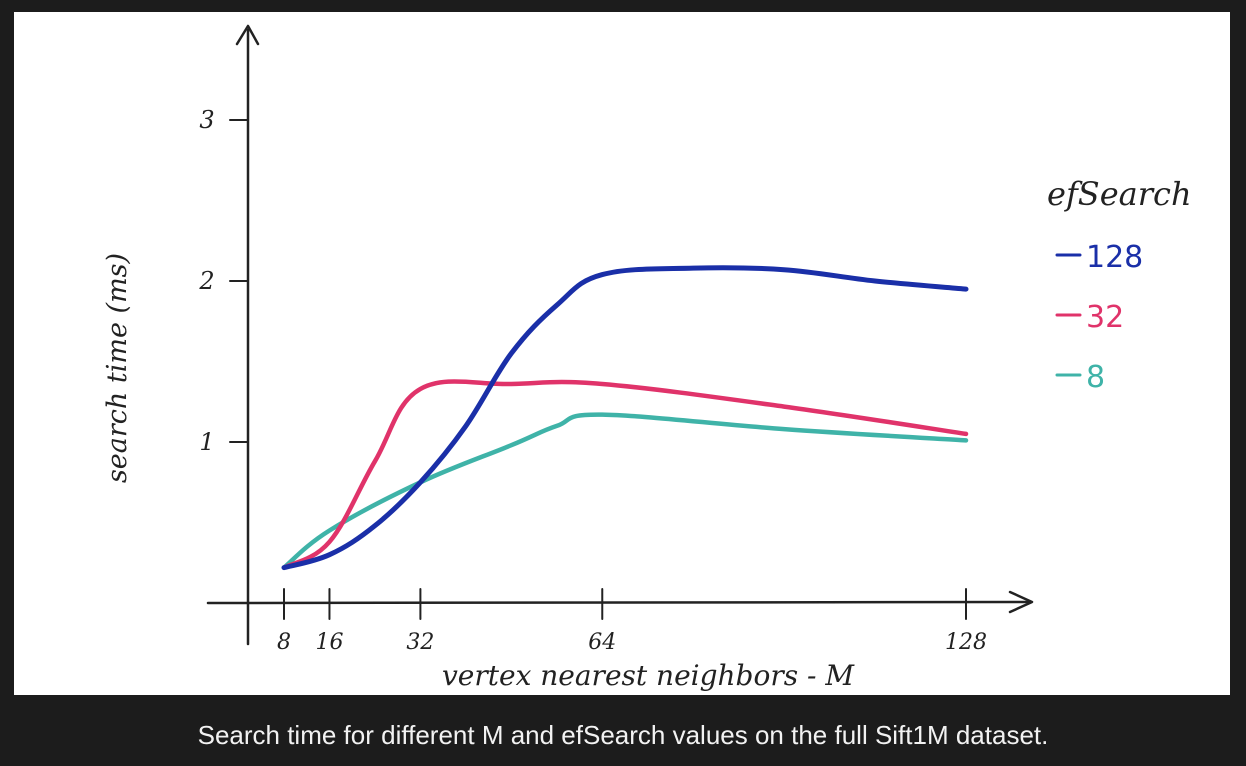 This screenshot has height=766, width=1246. Describe the element at coordinates (329, 642) in the screenshot. I see `x-tick-label: 16` at that location.